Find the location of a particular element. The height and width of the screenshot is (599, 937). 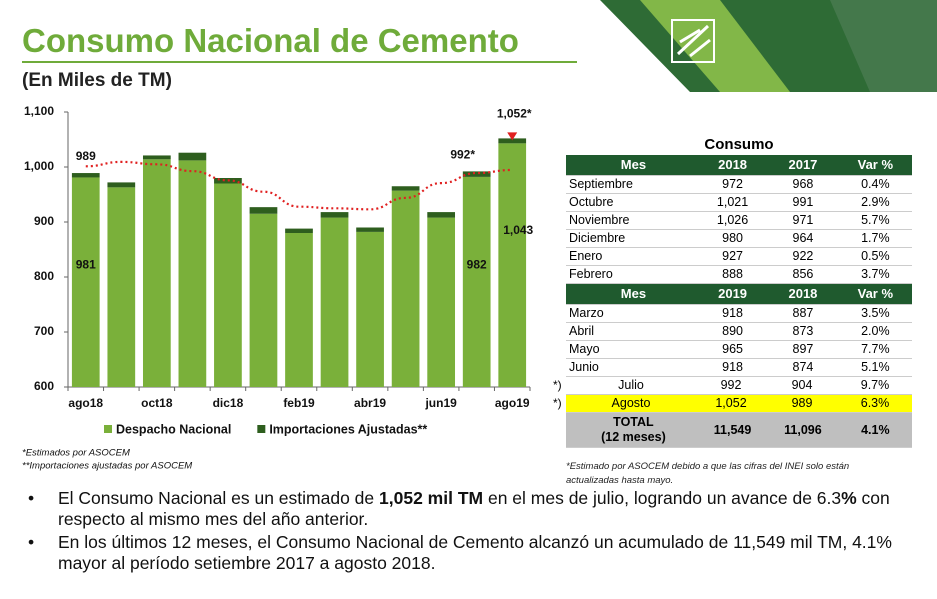

total-label: TOTAL (12 meses) is located at coordinates (632, 430).